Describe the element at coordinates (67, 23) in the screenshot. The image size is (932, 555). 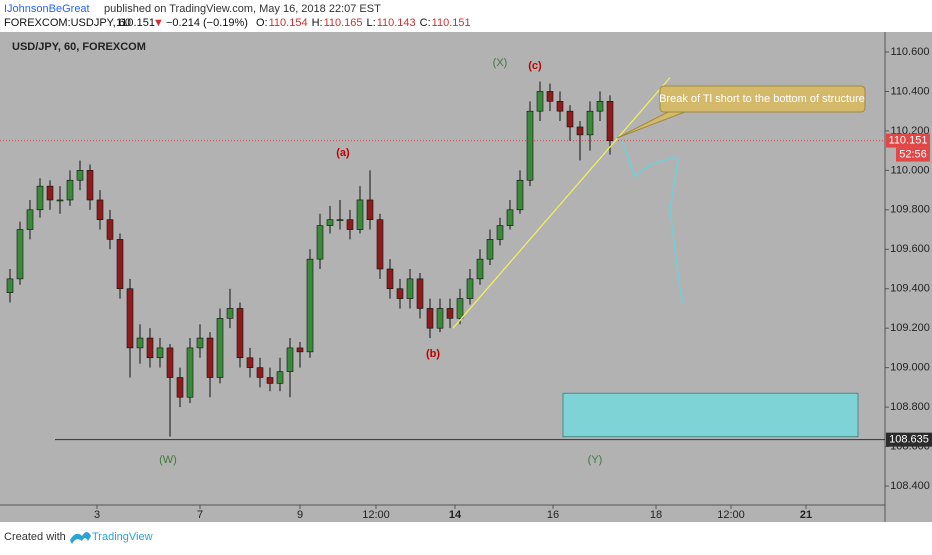
I see `symbol: FOREXCOM:USDJPY, 60` at that location.